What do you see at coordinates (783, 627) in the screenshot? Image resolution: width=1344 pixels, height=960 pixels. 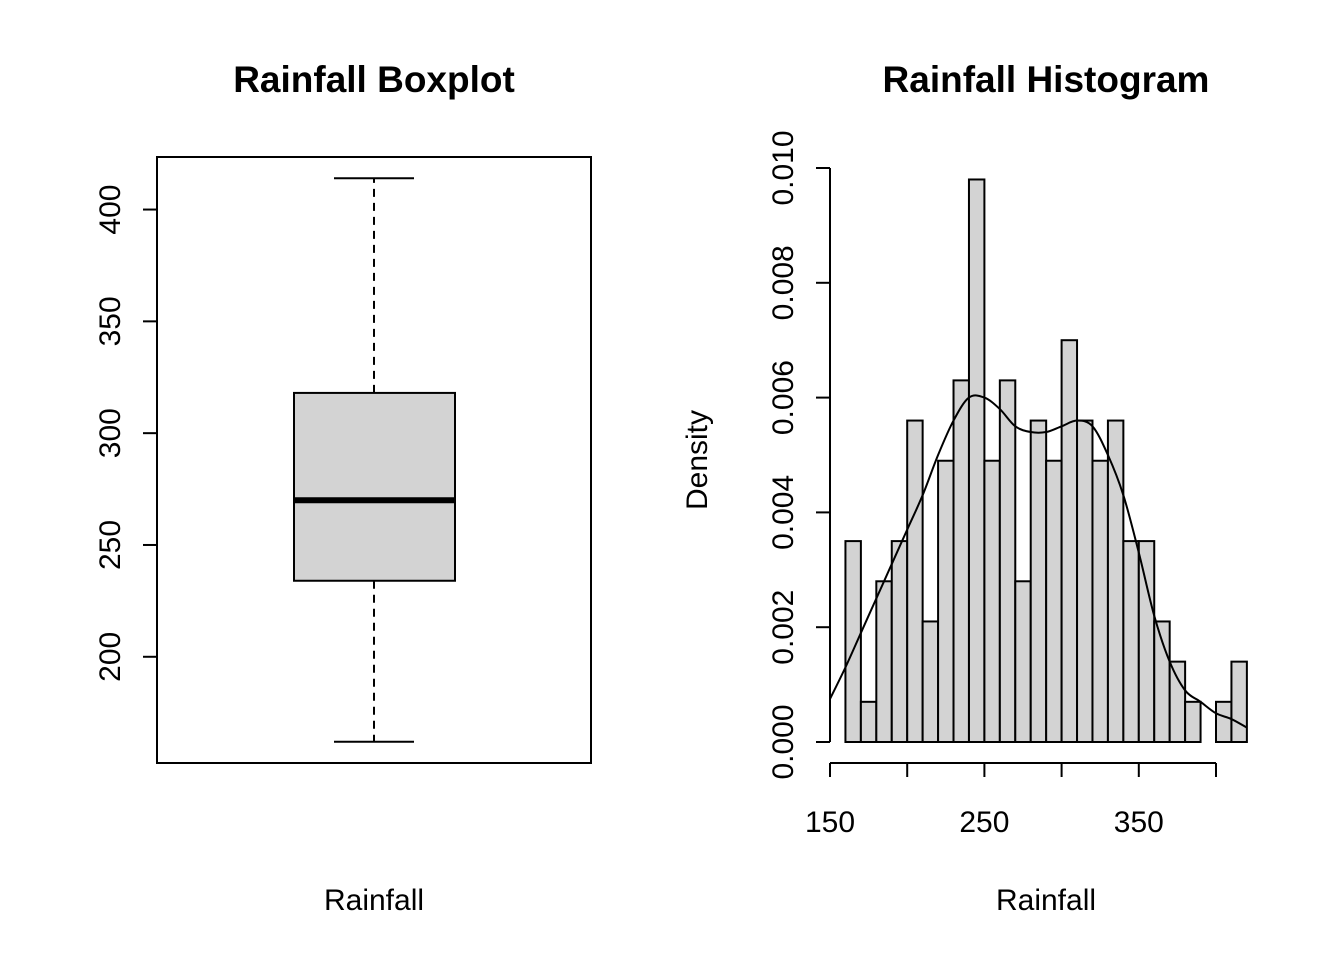 I see `histogram-y-tick-label: 0.002` at bounding box center [783, 627].